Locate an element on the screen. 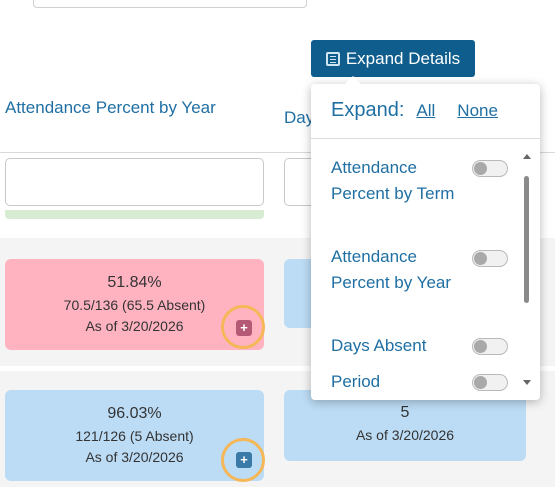 The height and width of the screenshot is (487, 555). attendance-detail: 121/126 (5 Absent) is located at coordinates (134, 436).